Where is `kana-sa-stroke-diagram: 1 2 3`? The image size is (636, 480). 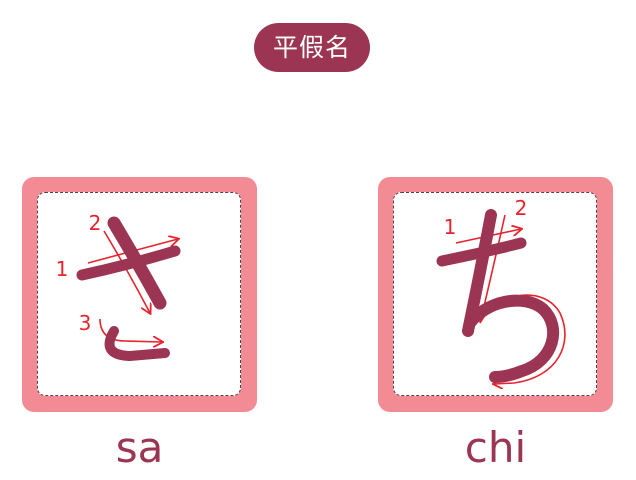
kana-sa-stroke-diagram: 1 2 3 is located at coordinates (148, 286).